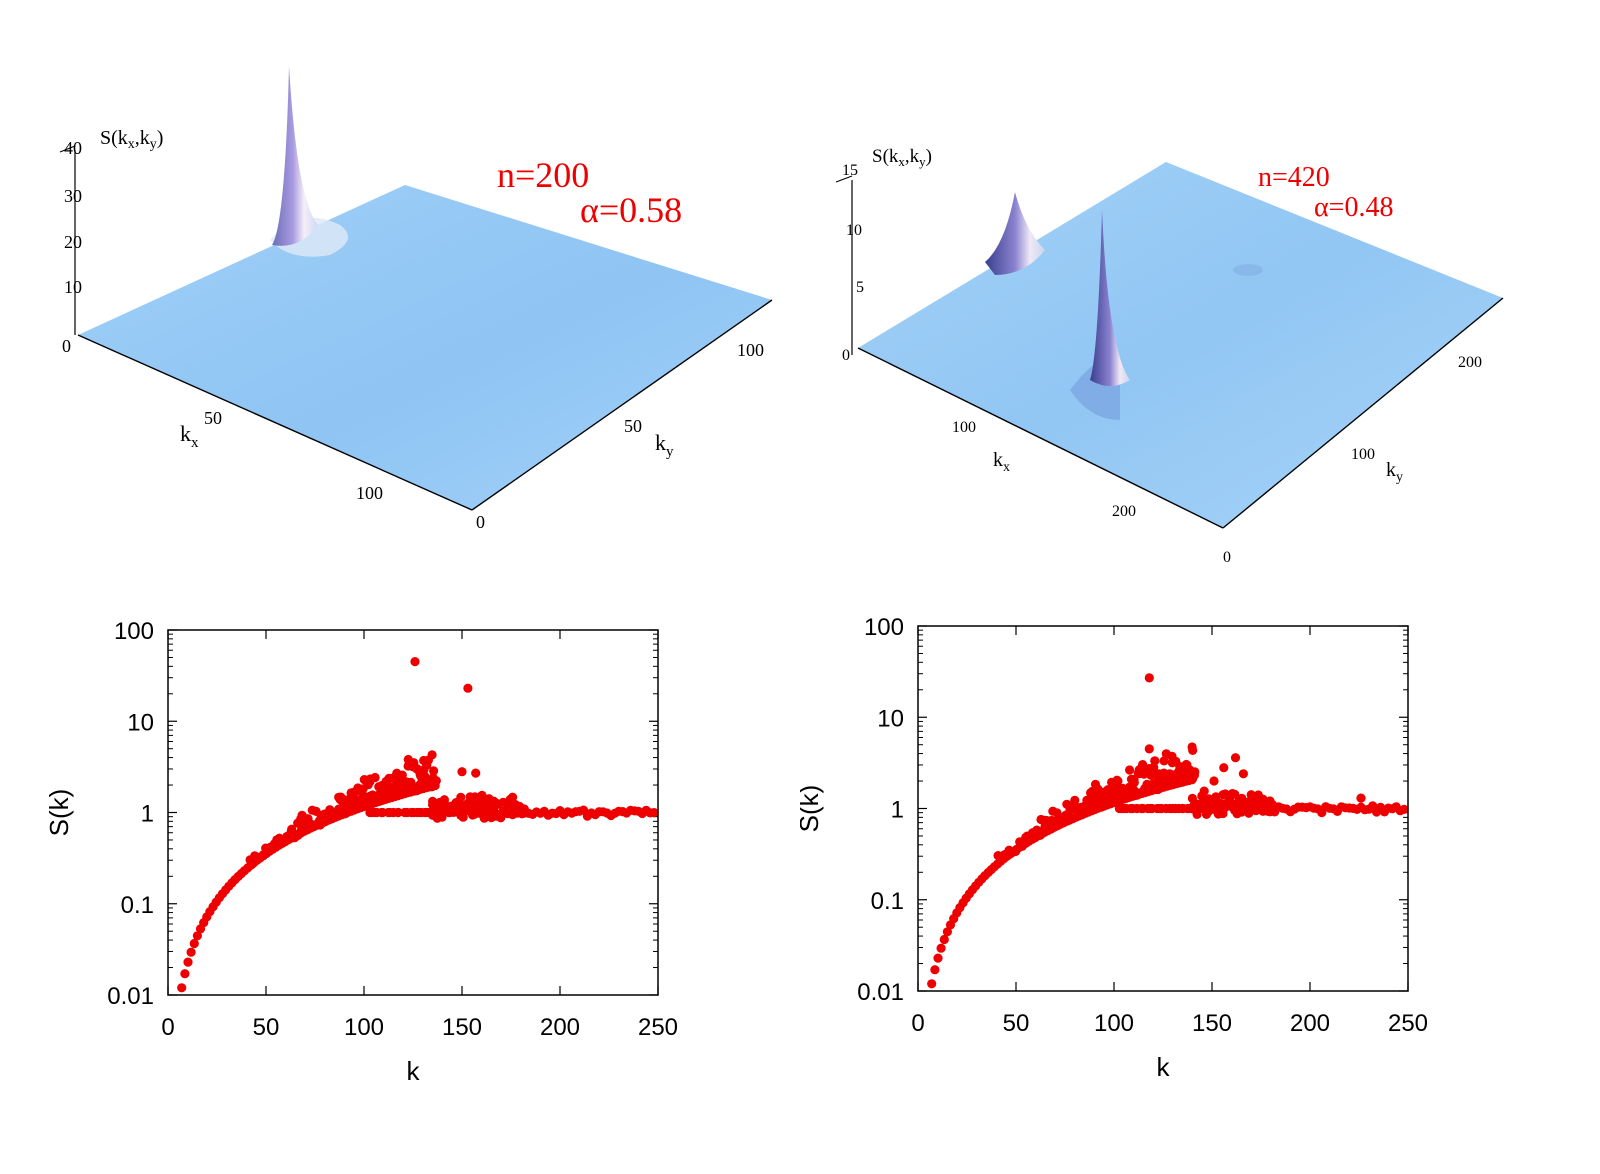 This screenshot has width=1600, height=1174. Describe the element at coordinates (59, 813) in the screenshot. I see `y-axis-label: S(k)` at that location.